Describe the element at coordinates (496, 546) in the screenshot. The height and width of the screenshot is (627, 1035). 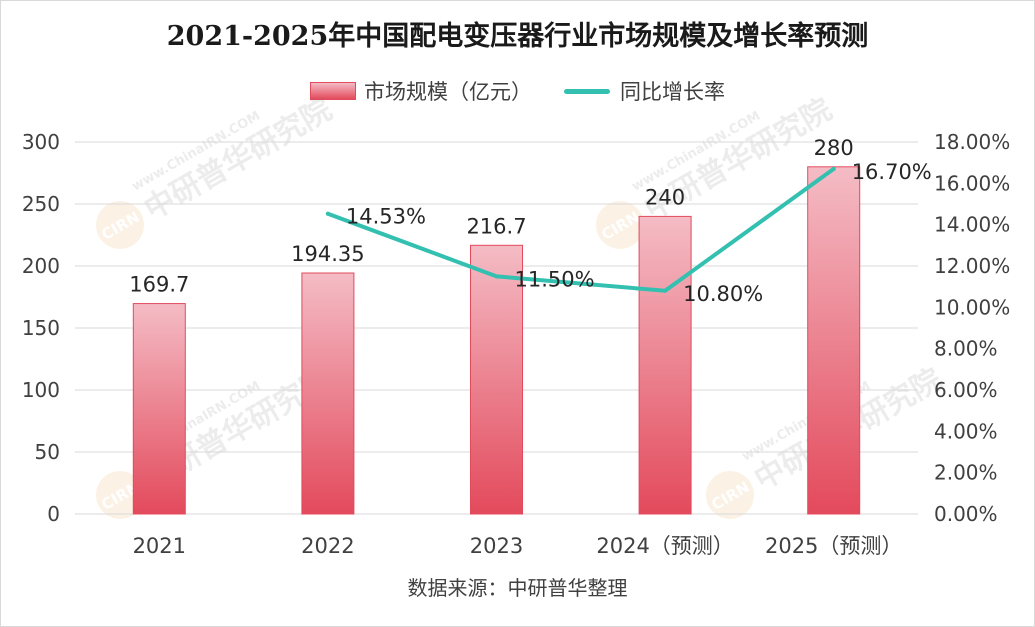
I see `x-category-label: 2023` at that location.